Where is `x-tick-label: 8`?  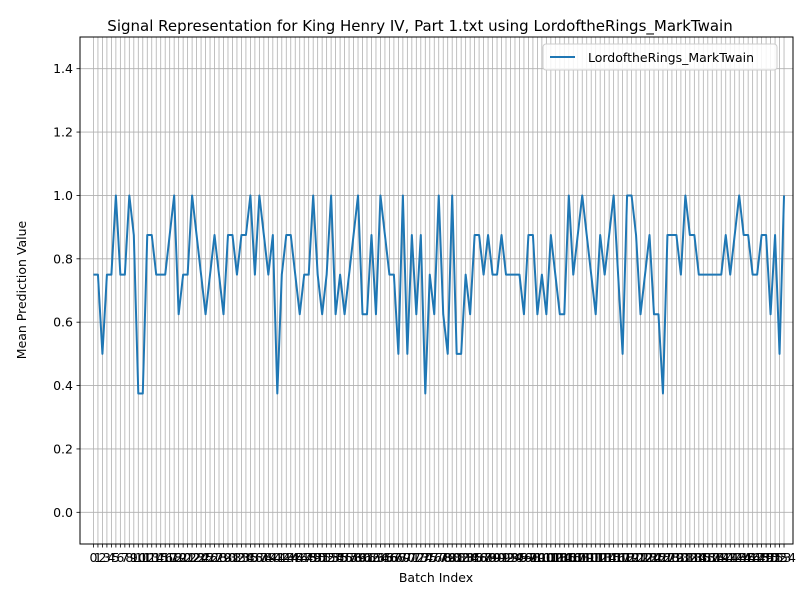 x-tick-label: 8 is located at coordinates (129, 557).